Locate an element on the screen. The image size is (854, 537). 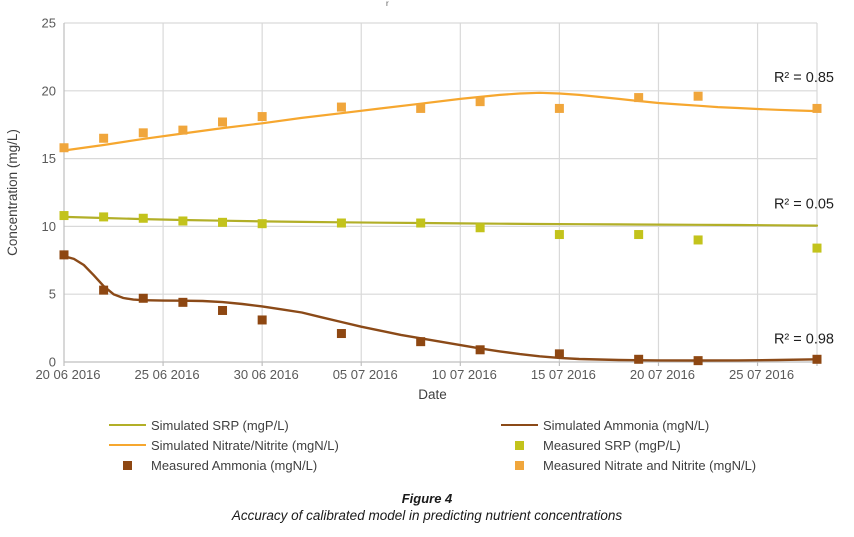
x-tick-label: 30 06 2016 is located at coordinates (266, 374).